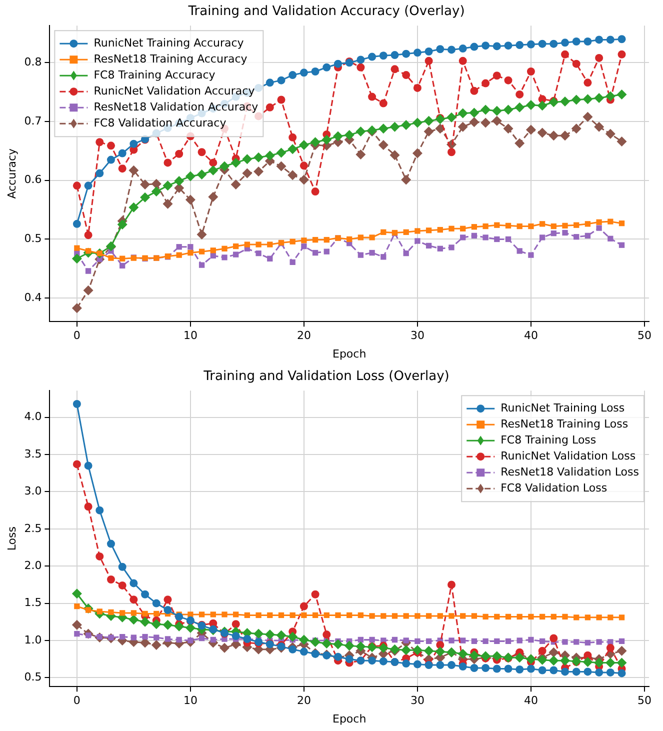  Describe the element at coordinates (33, 565) in the screenshot. I see `y-tick-label: 2.0` at that location.